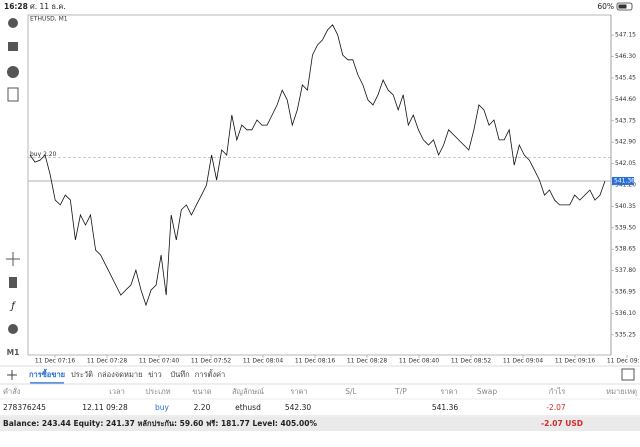 This screenshot has height=447, width=640. Describe the element at coordinates (605, 6) in the screenshot. I see `battery-level: 60%` at that location.